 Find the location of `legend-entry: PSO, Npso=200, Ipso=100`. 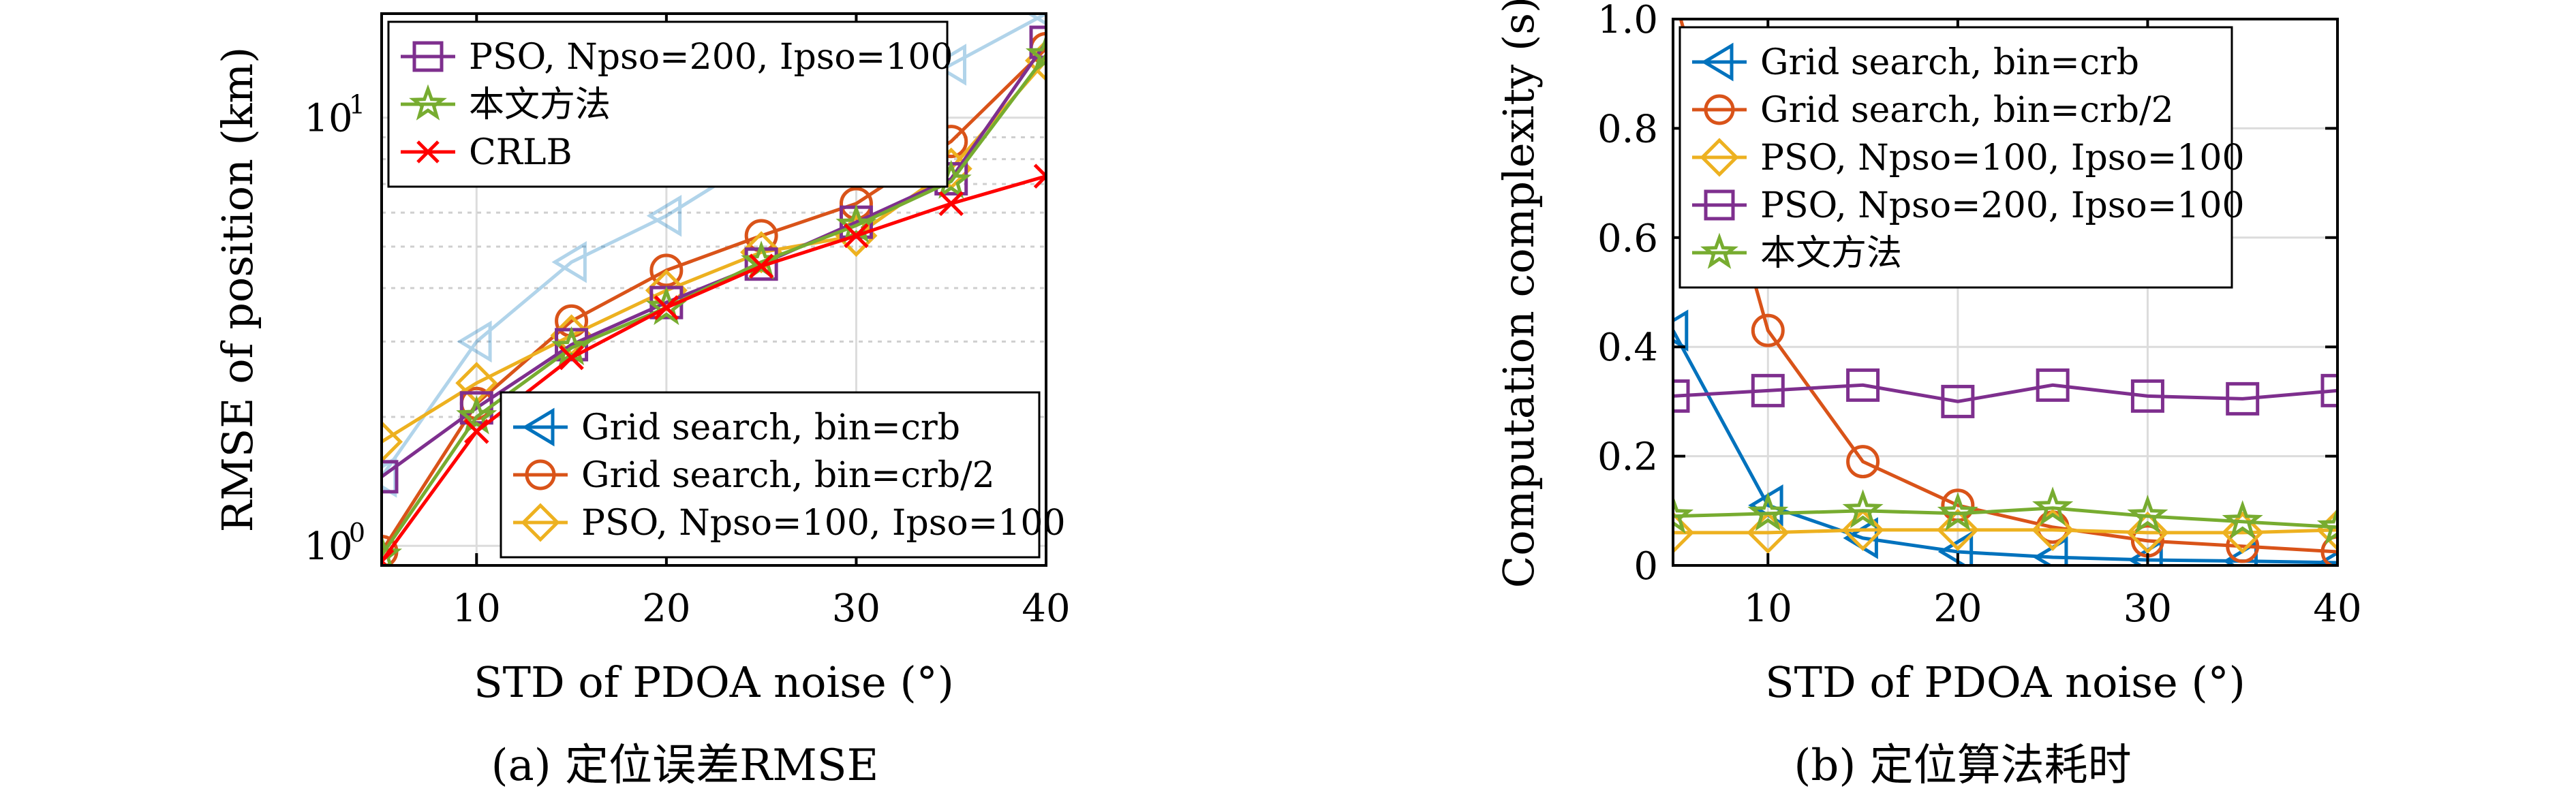

legend-entry: PSO, Npso=200, Ipso=100 is located at coordinates (1969, 205).